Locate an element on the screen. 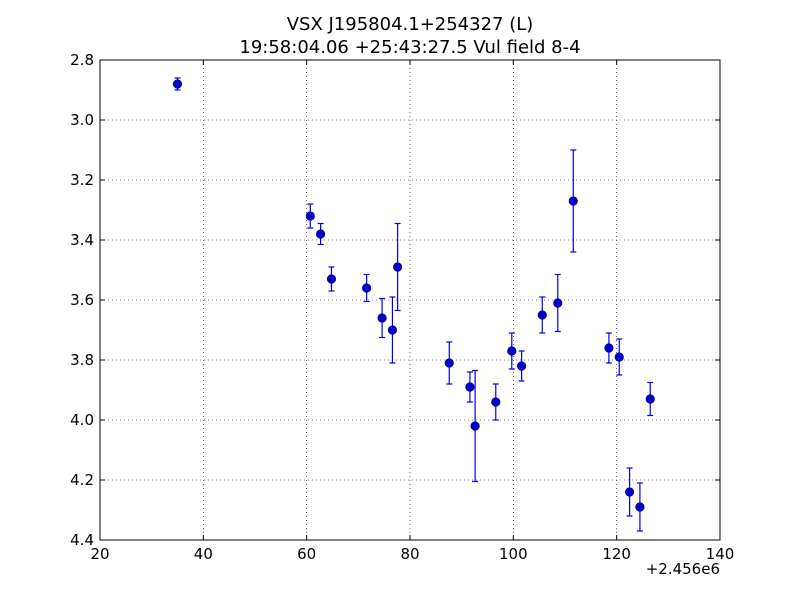  chart-title-line-2: 19:58:04.06 +25:43:27.5 Vul field 8-4 is located at coordinates (409, 47).